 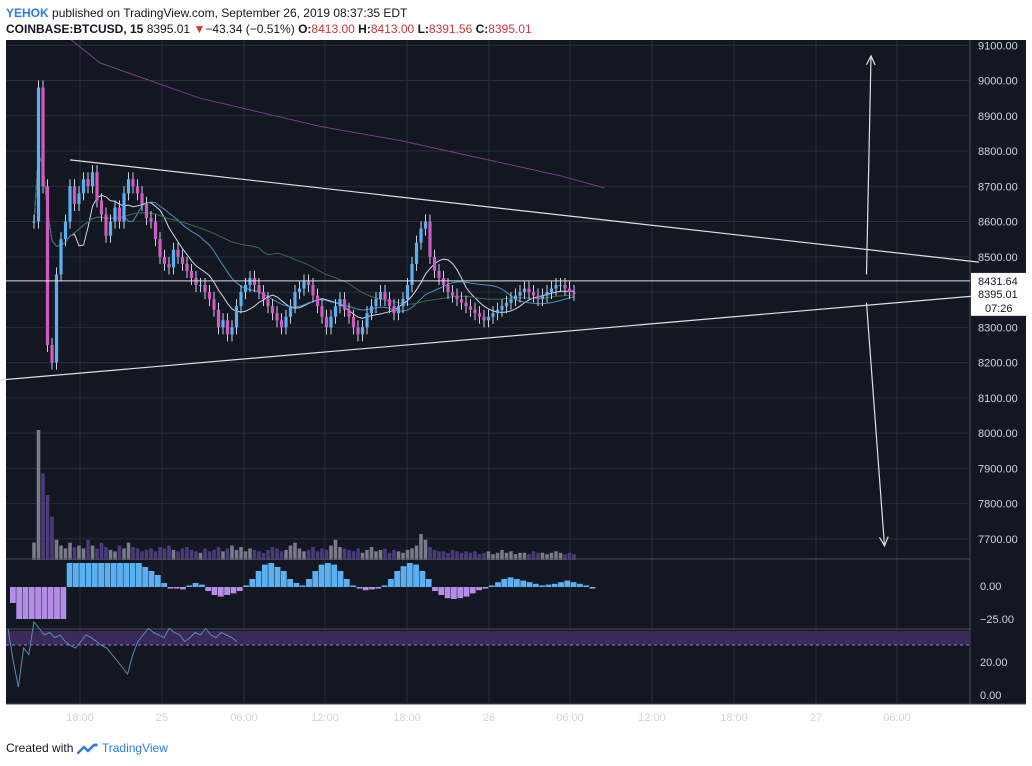 What do you see at coordinates (304, 495) in the screenshot?
I see `volume-bars` at bounding box center [304, 495].